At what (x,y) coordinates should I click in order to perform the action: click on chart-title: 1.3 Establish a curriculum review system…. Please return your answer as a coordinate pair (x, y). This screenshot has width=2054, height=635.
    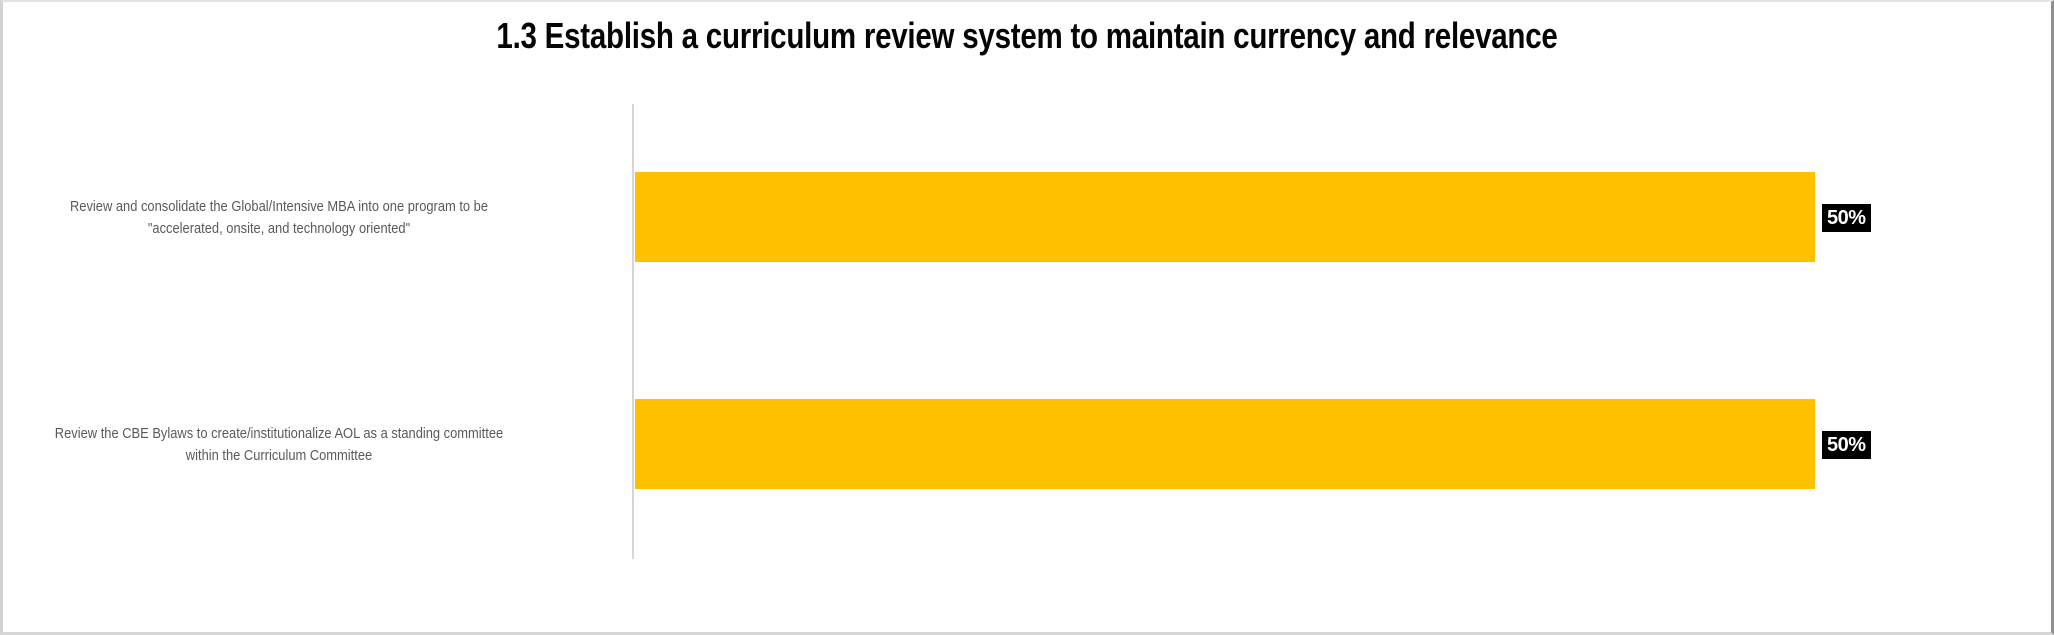
    Looking at the image, I should click on (1027, 35).